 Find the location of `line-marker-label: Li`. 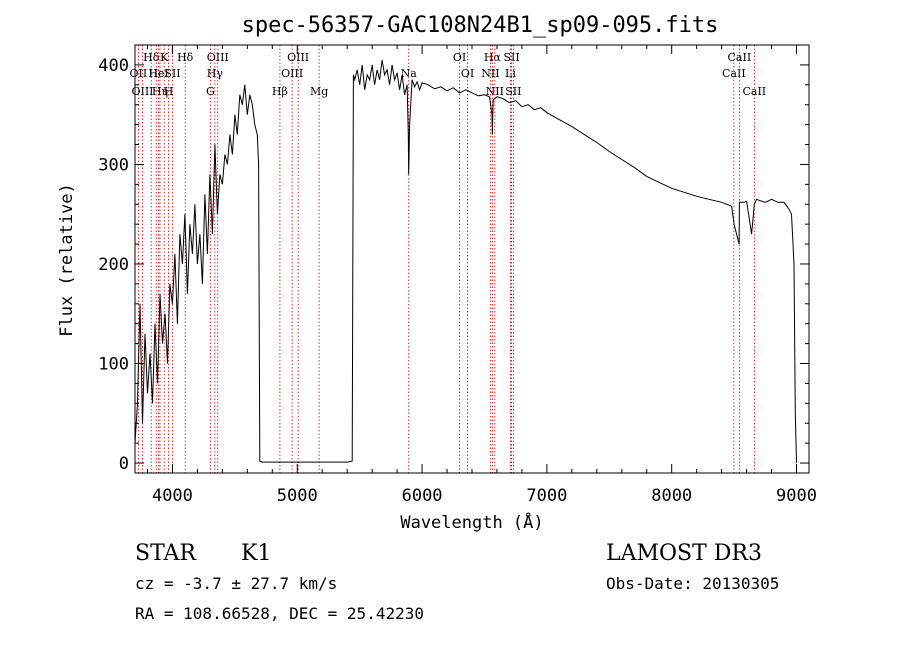

line-marker-label: Li is located at coordinates (510, 73).